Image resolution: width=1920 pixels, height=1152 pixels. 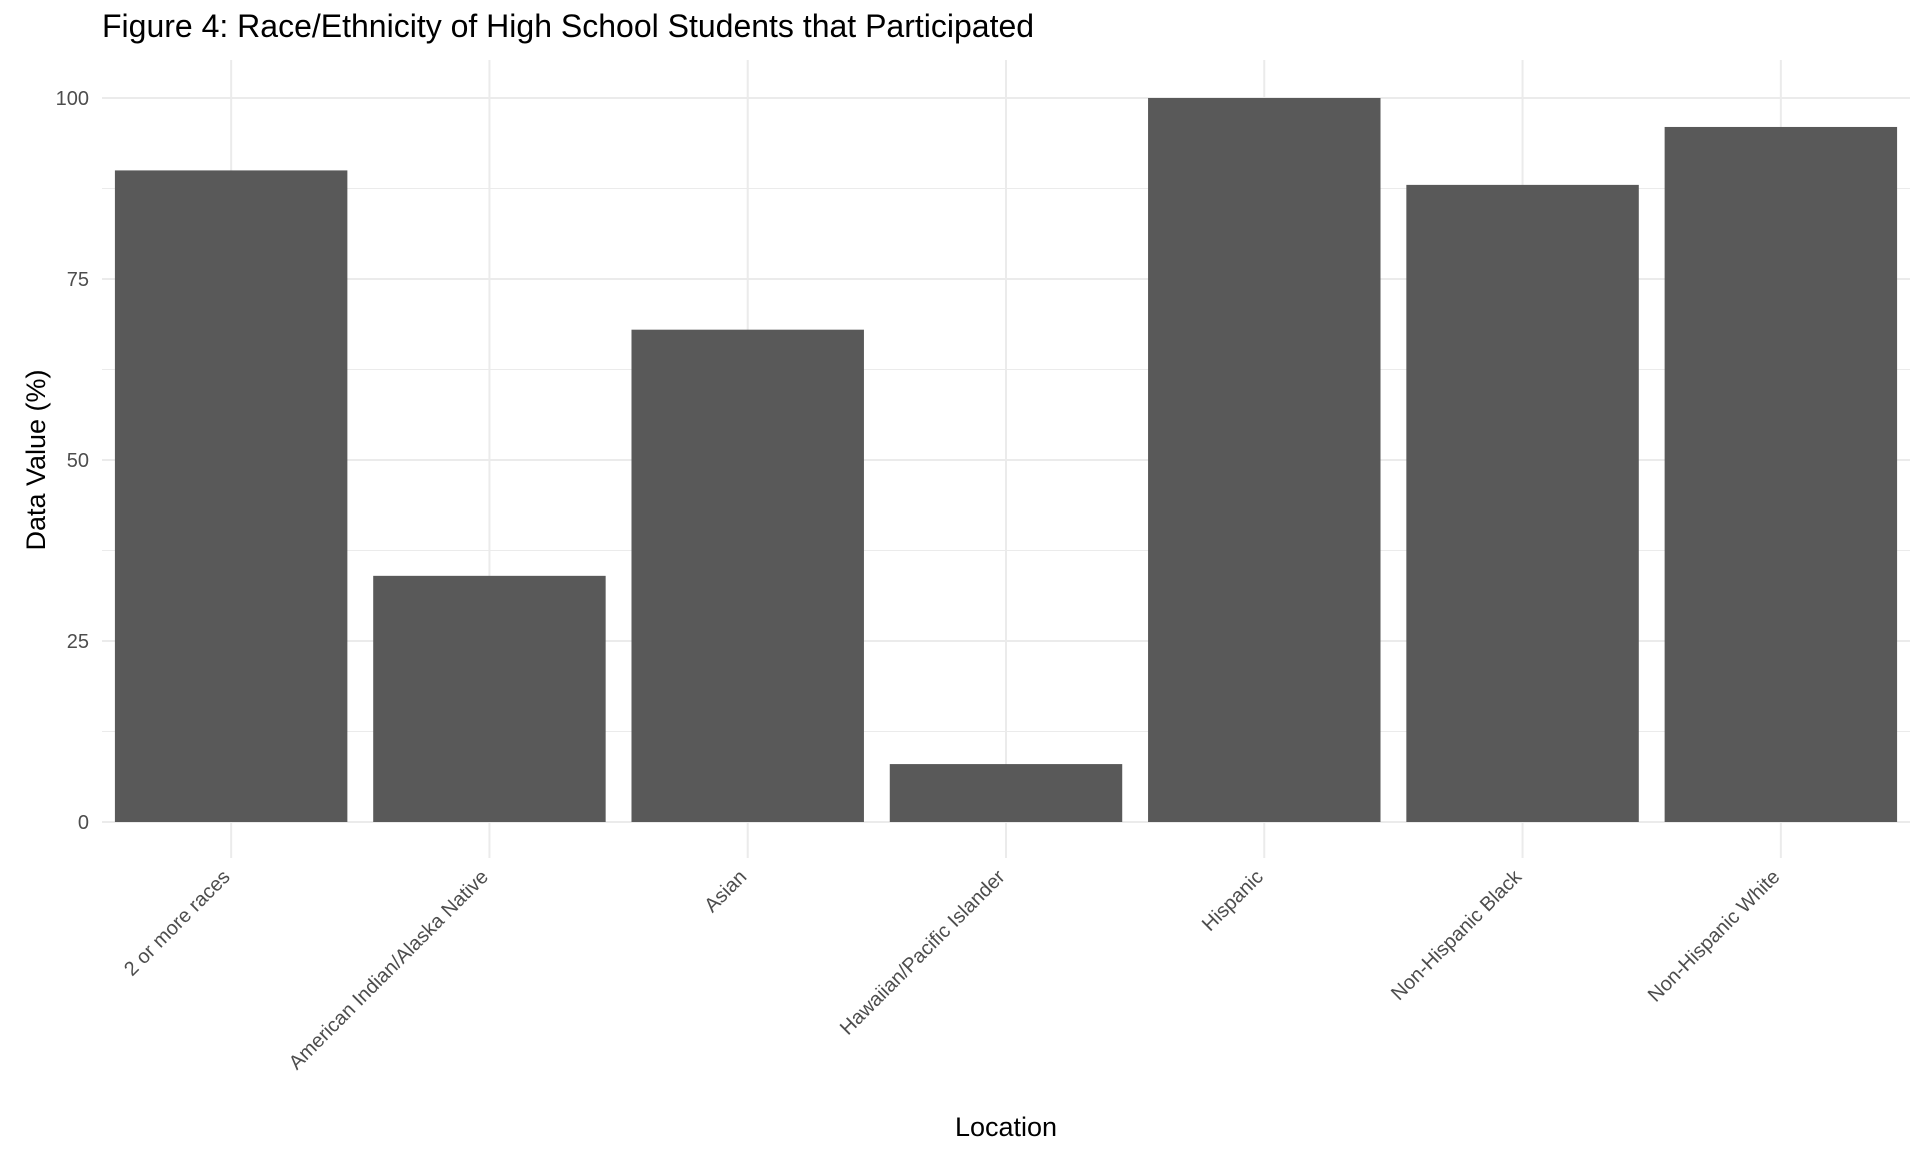 I want to click on y-tick-label: 75, so click(x=78, y=280).